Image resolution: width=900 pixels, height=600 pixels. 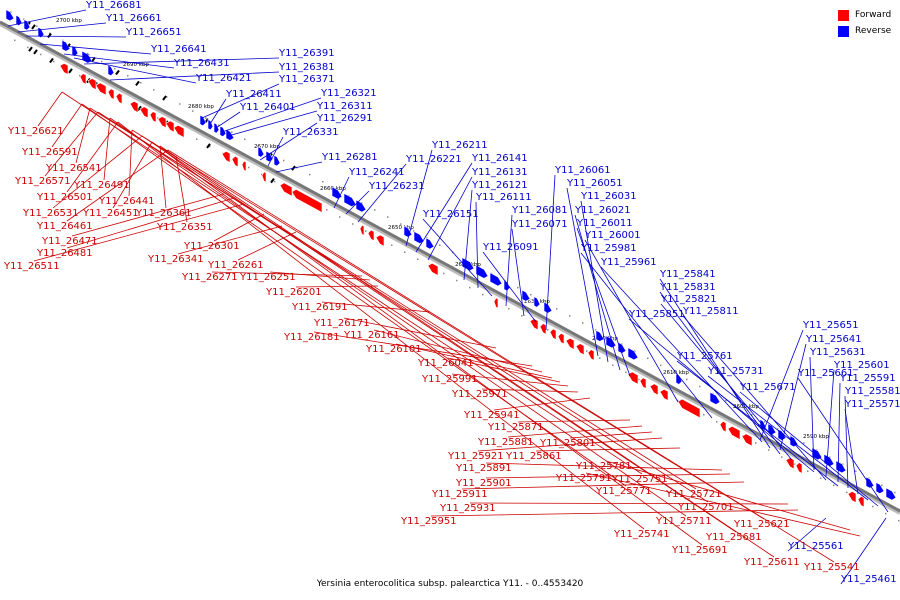 I want to click on forward-gene-label: Y11_26171, so click(x=341, y=323).